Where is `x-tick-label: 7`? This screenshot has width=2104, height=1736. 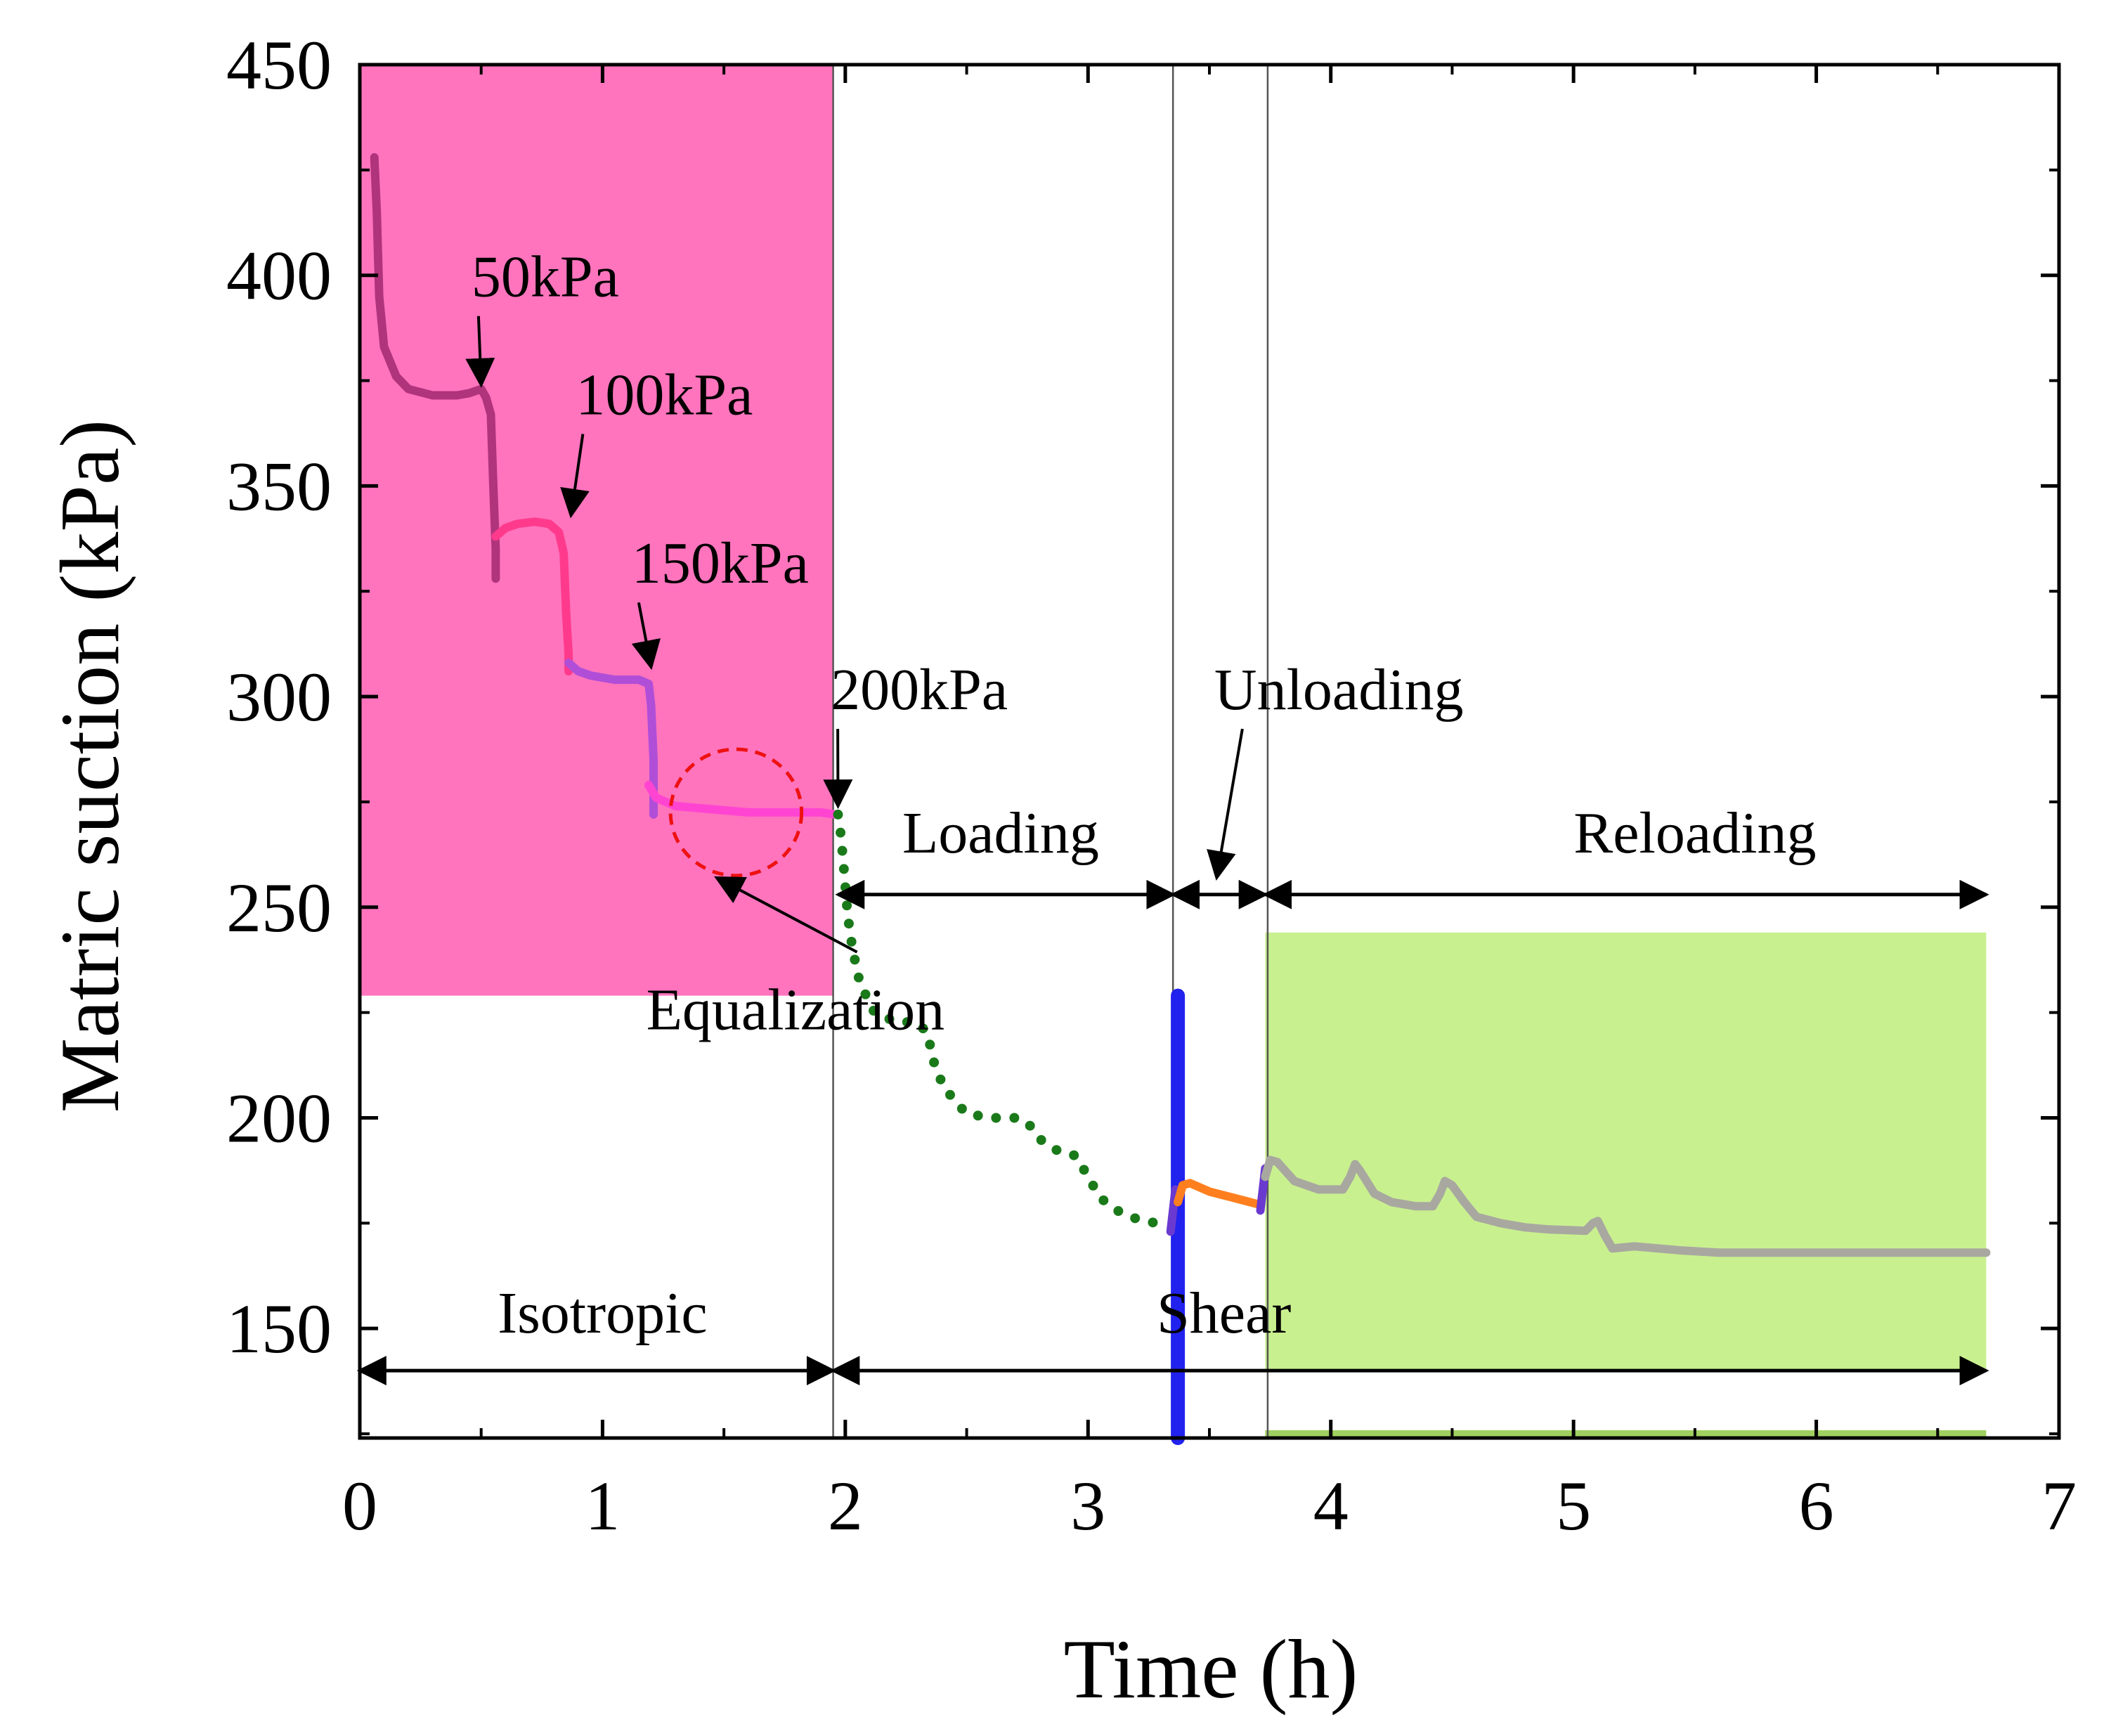 x-tick-label: 7 is located at coordinates (2059, 1506).